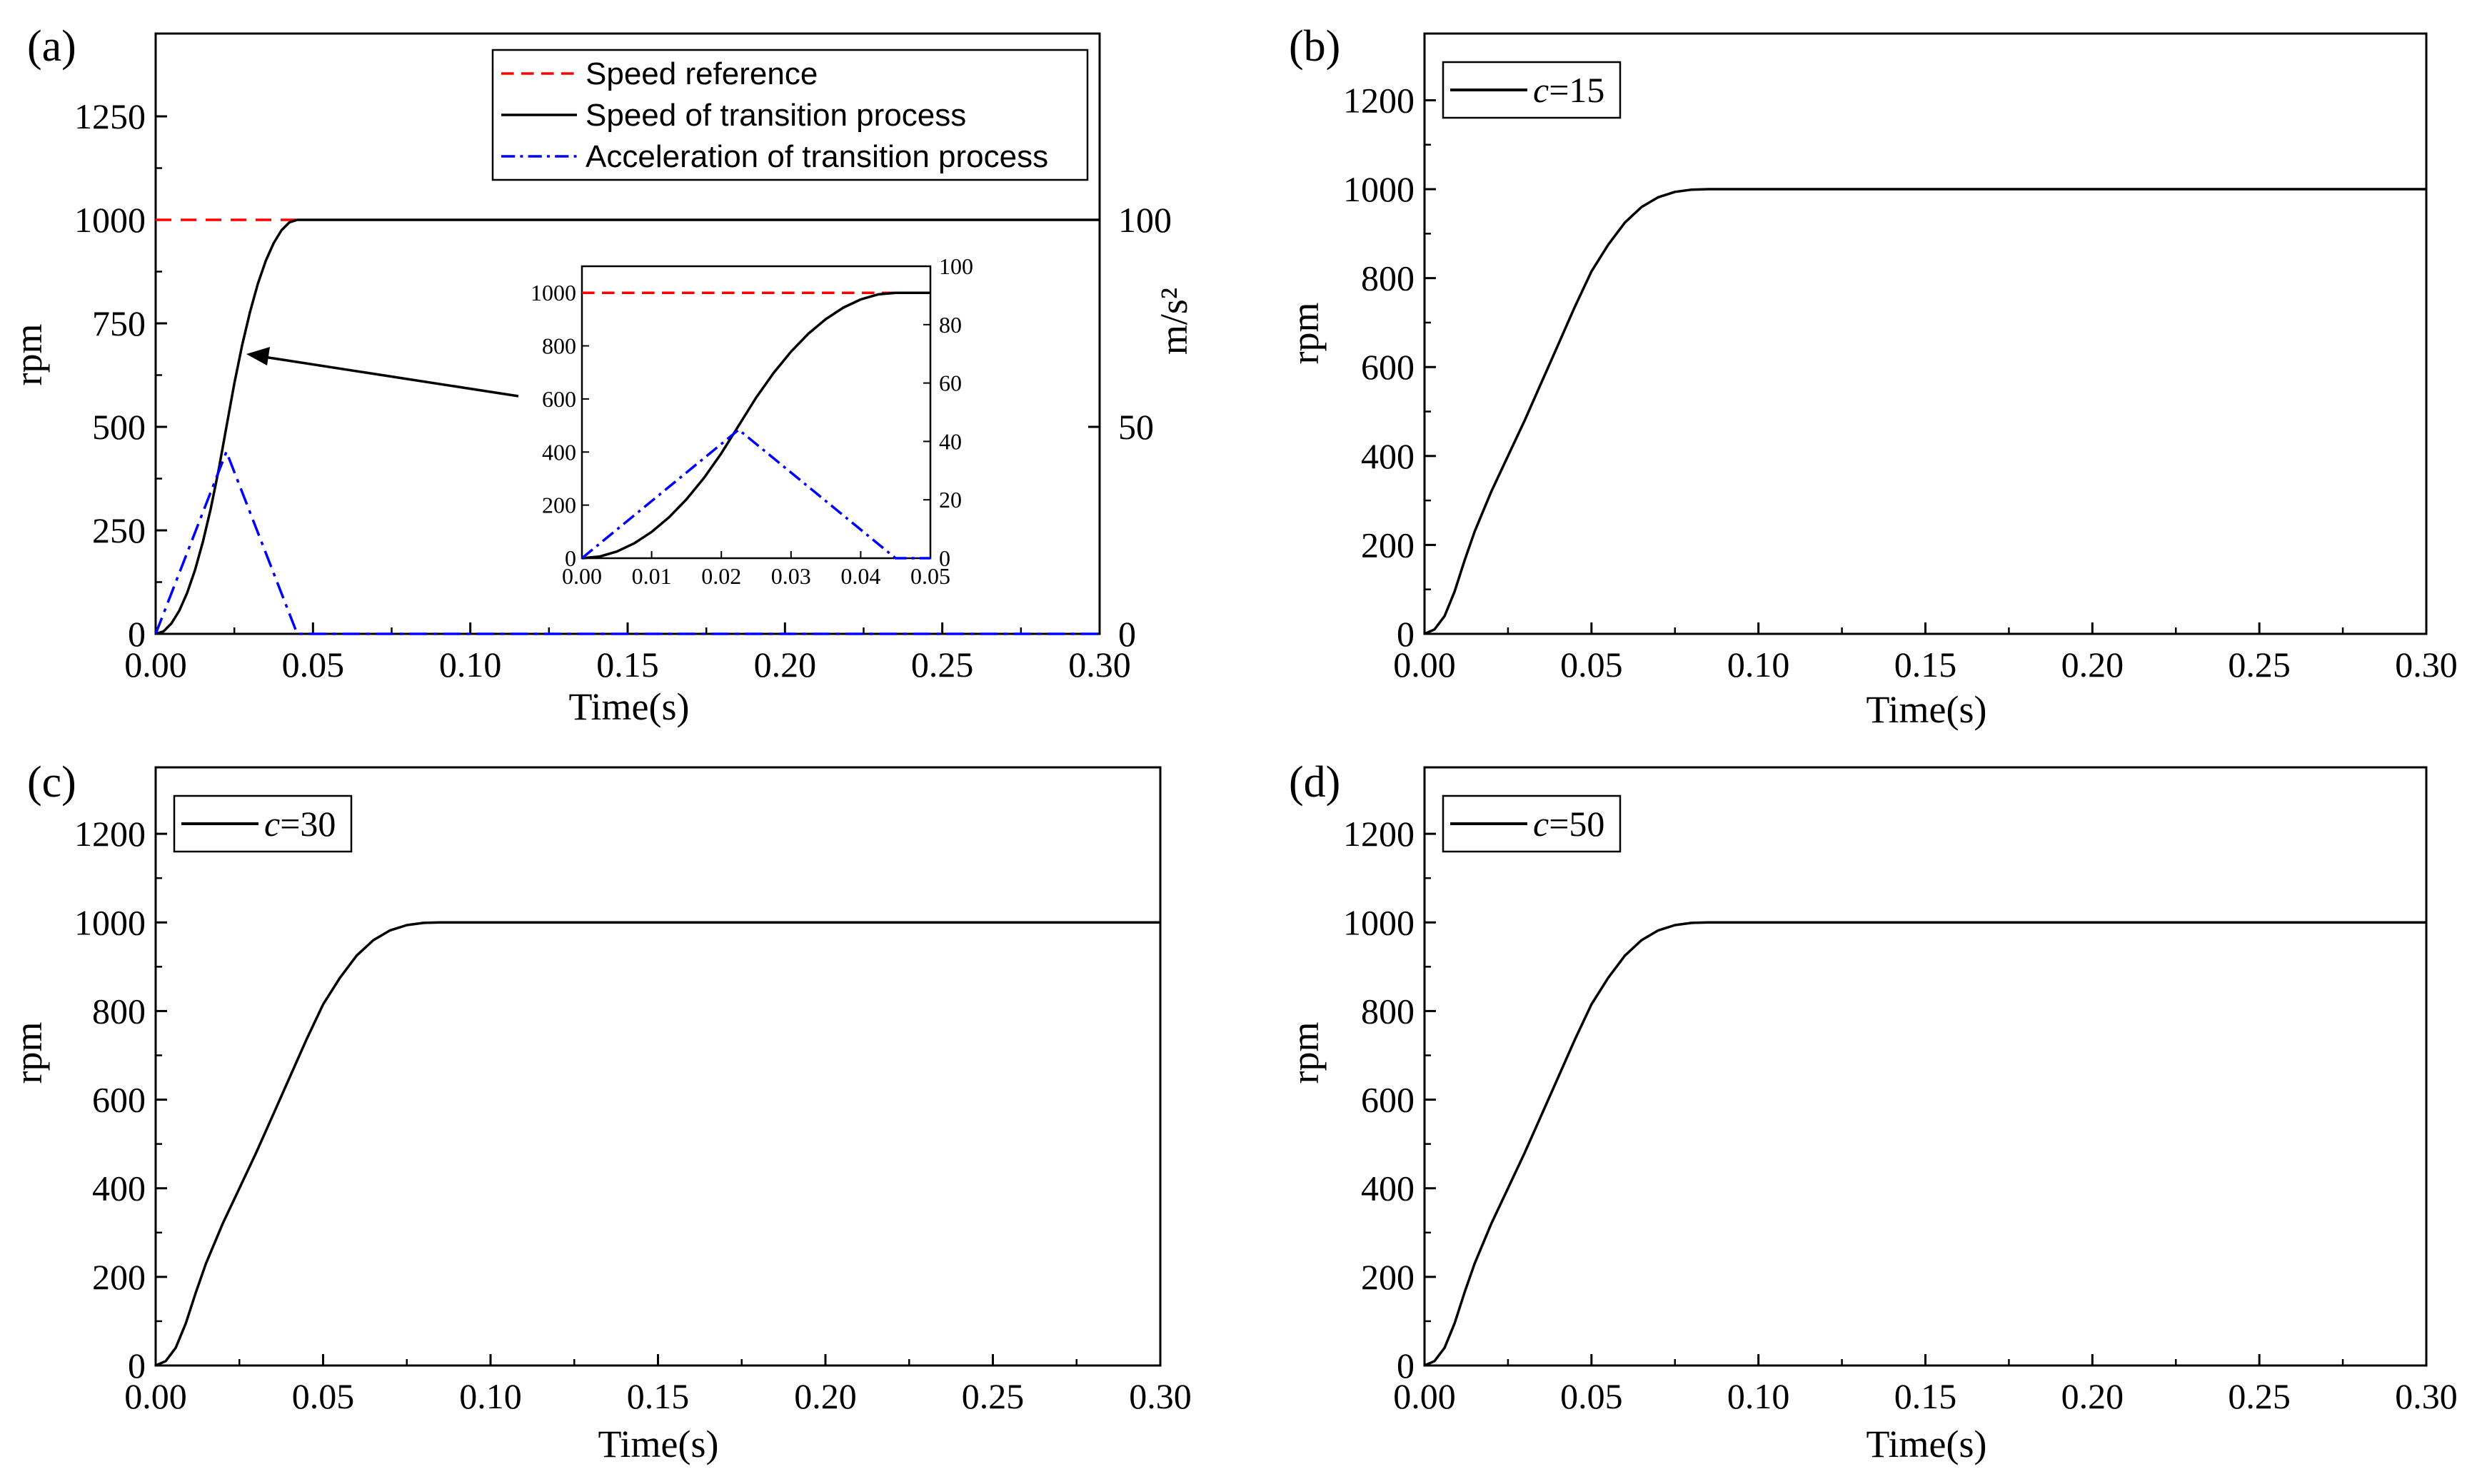  Describe the element at coordinates (559, 505) in the screenshot. I see `inset-y-tick-label: 200` at that location.